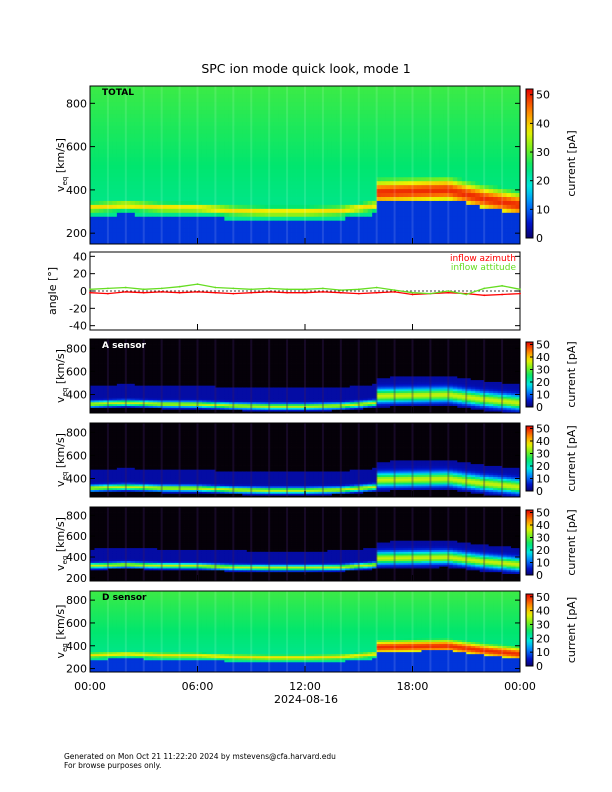  I want to click on x-tick-label: 12:00, so click(305, 686).